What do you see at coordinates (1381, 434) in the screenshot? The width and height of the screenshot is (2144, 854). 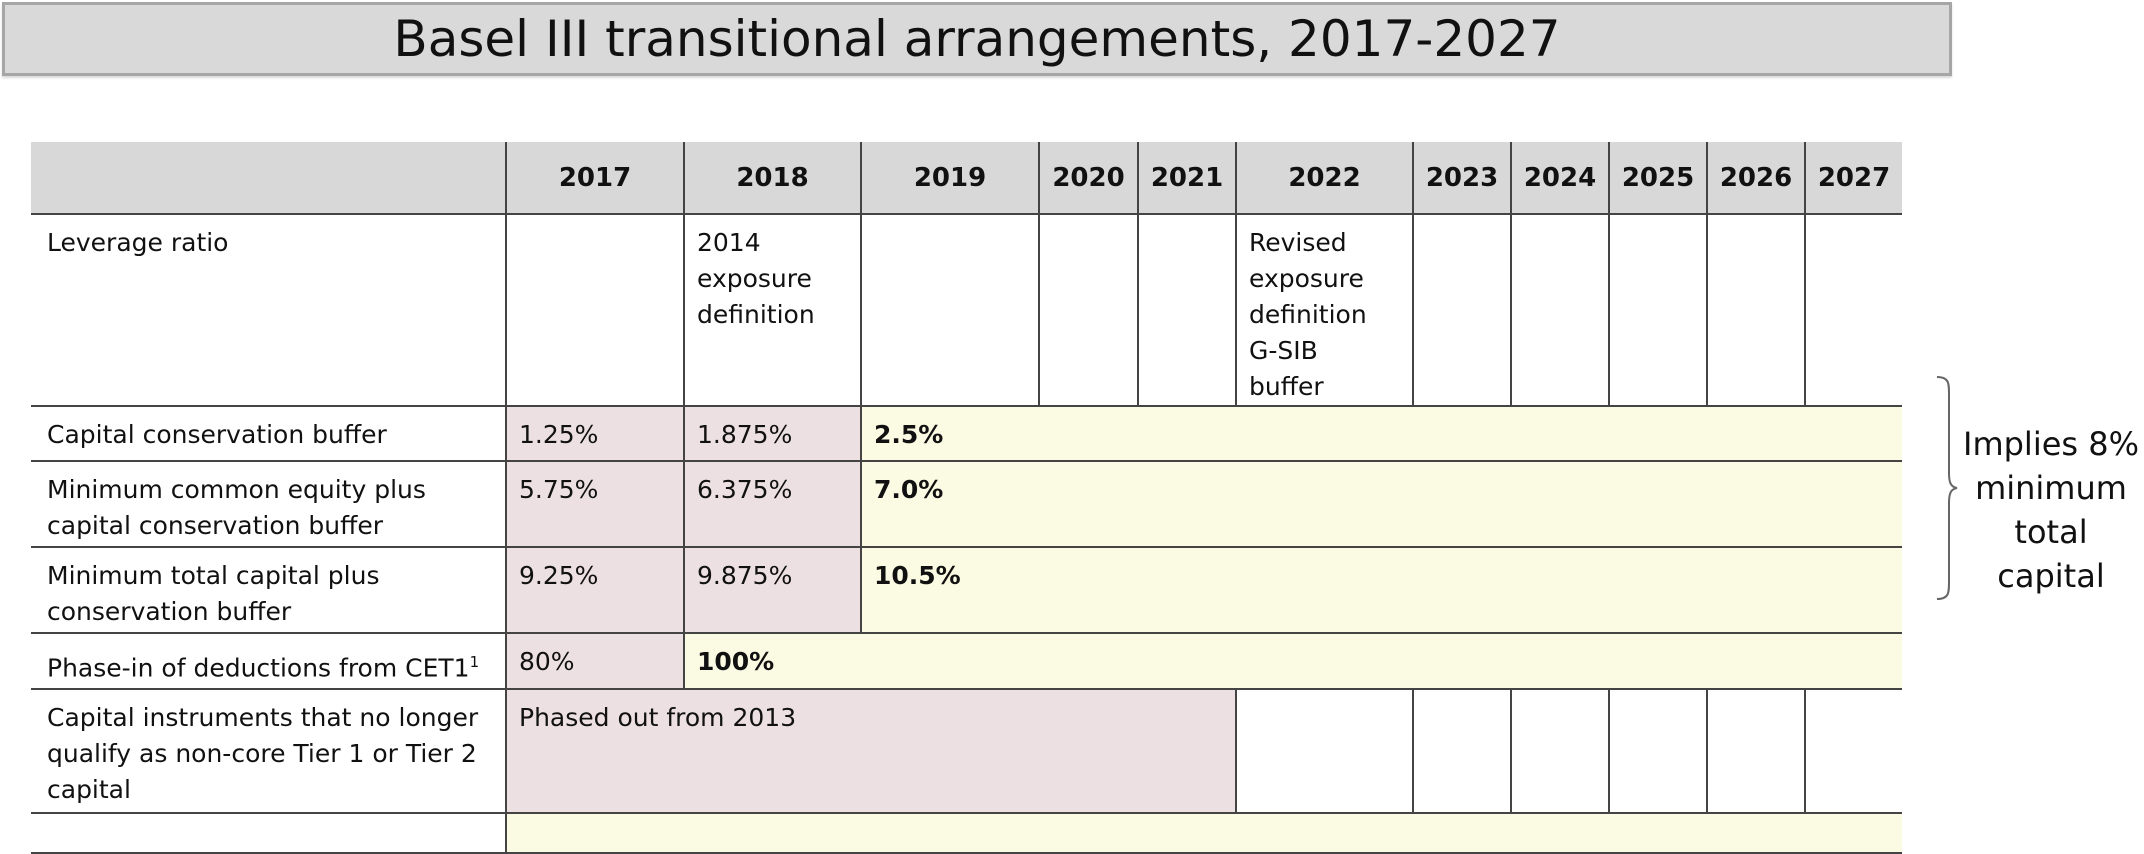 I see `cell-ccb-2019-onward: 2.5%` at bounding box center [1381, 434].